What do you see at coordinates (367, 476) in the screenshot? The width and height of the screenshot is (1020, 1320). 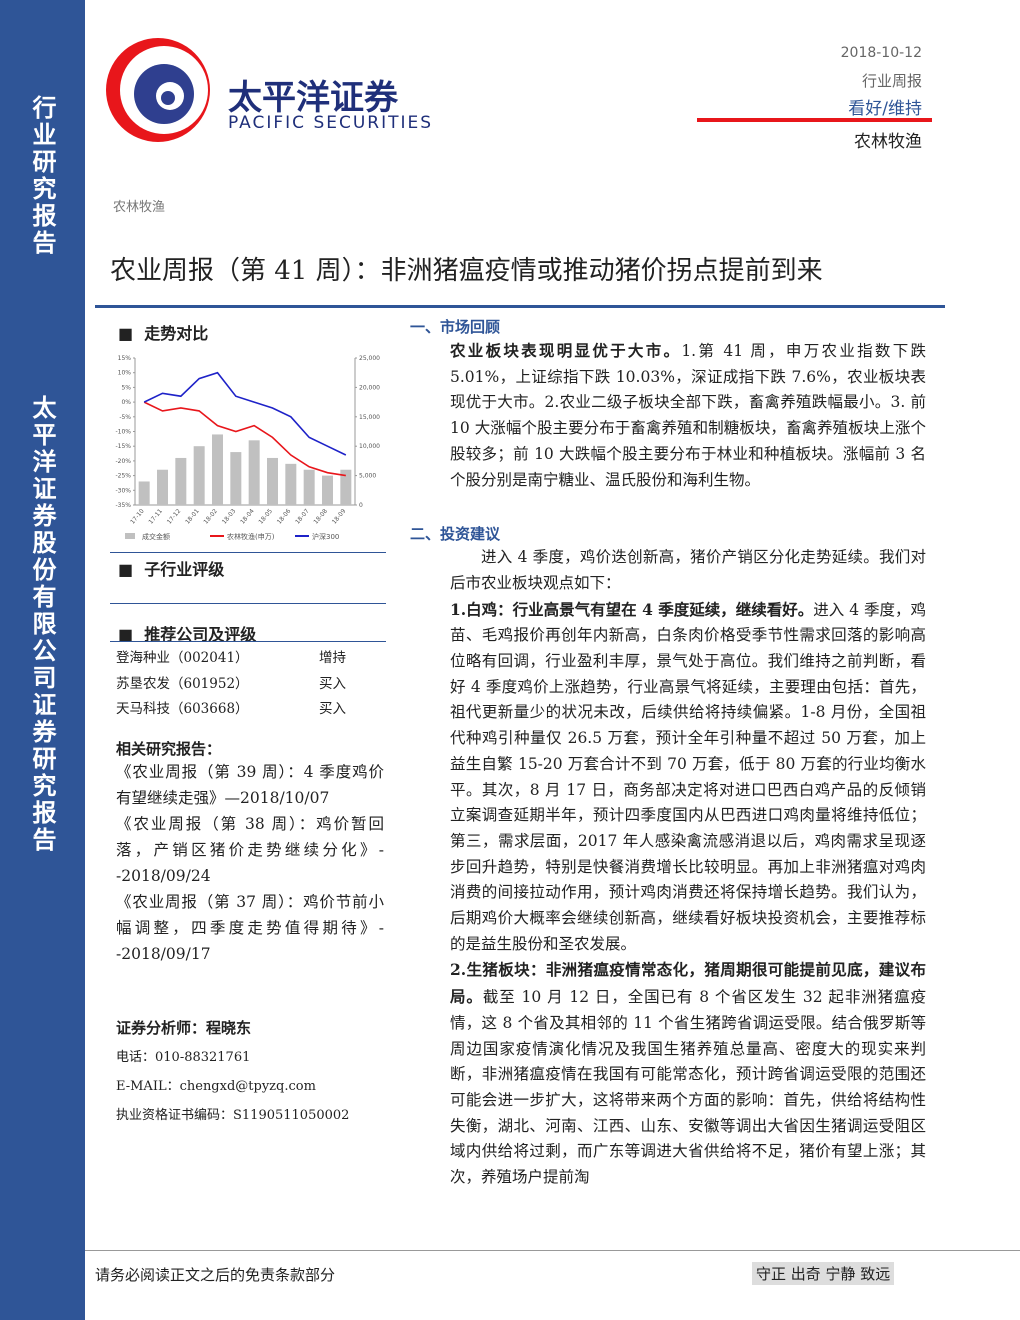 I see `y2-tick-label: 5,000` at bounding box center [367, 476].